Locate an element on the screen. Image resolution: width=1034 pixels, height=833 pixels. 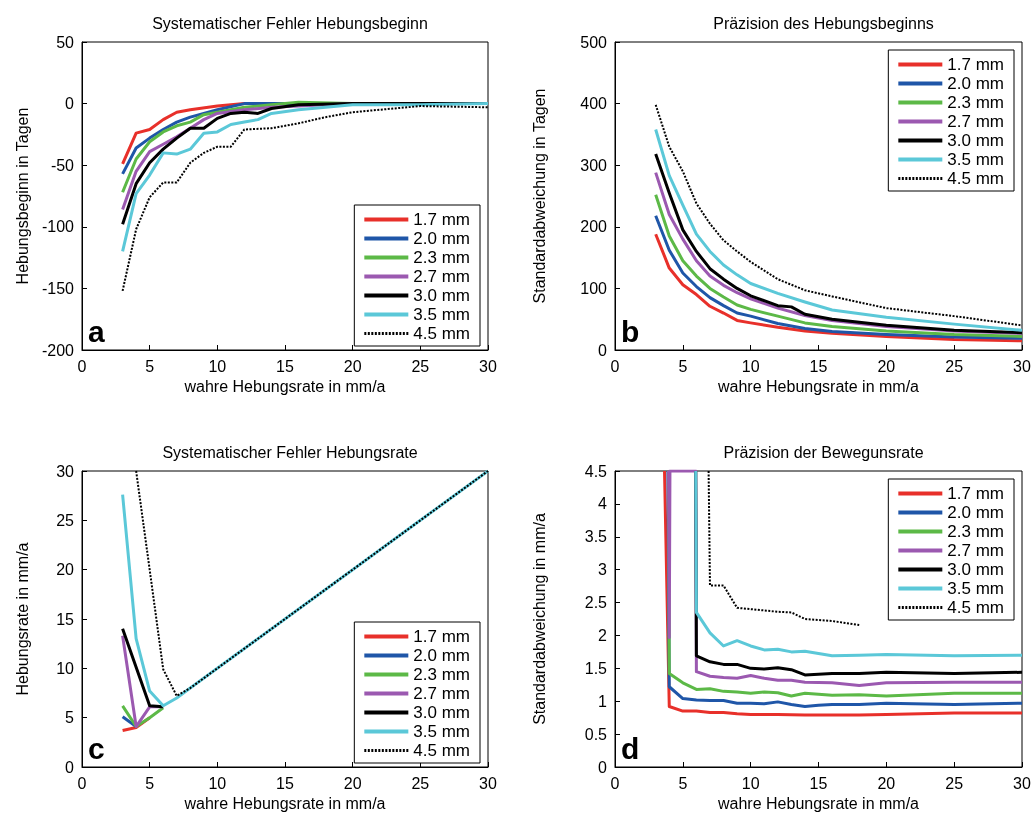
y-tick-label: 2.5 is located at coordinates (596, 603).